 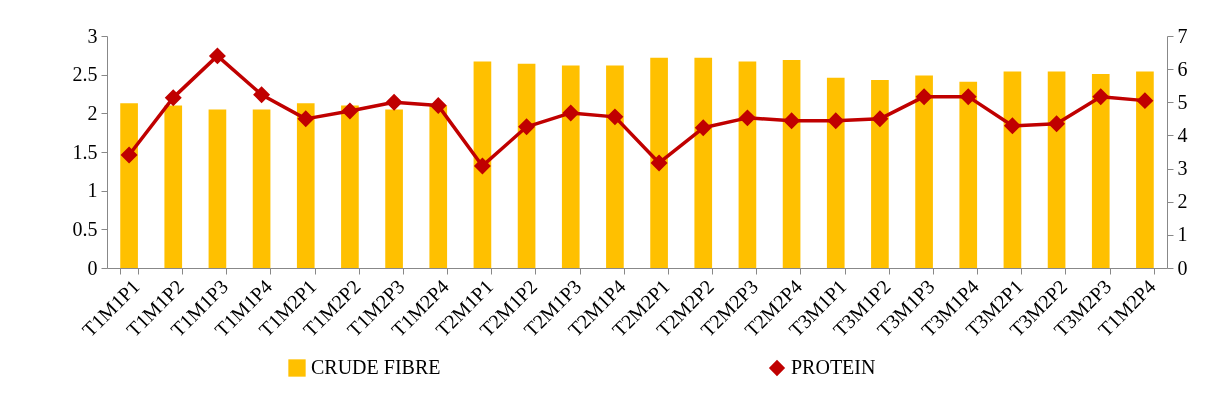 What do you see at coordinates (1182, 267) in the screenshot?
I see `y2-tick-label: 0` at bounding box center [1182, 267].